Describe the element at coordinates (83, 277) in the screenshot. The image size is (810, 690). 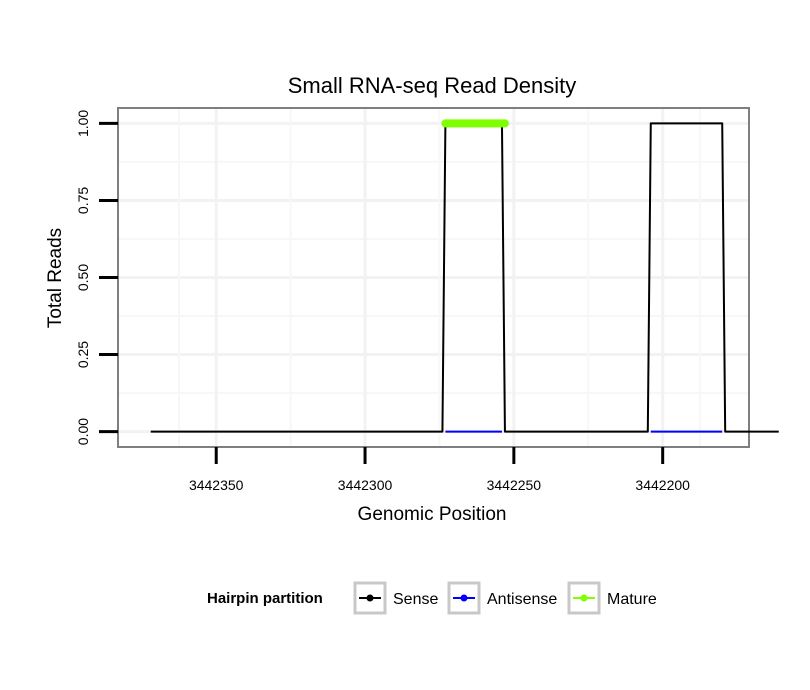
I see `y-tick-label: 0.50` at that location.